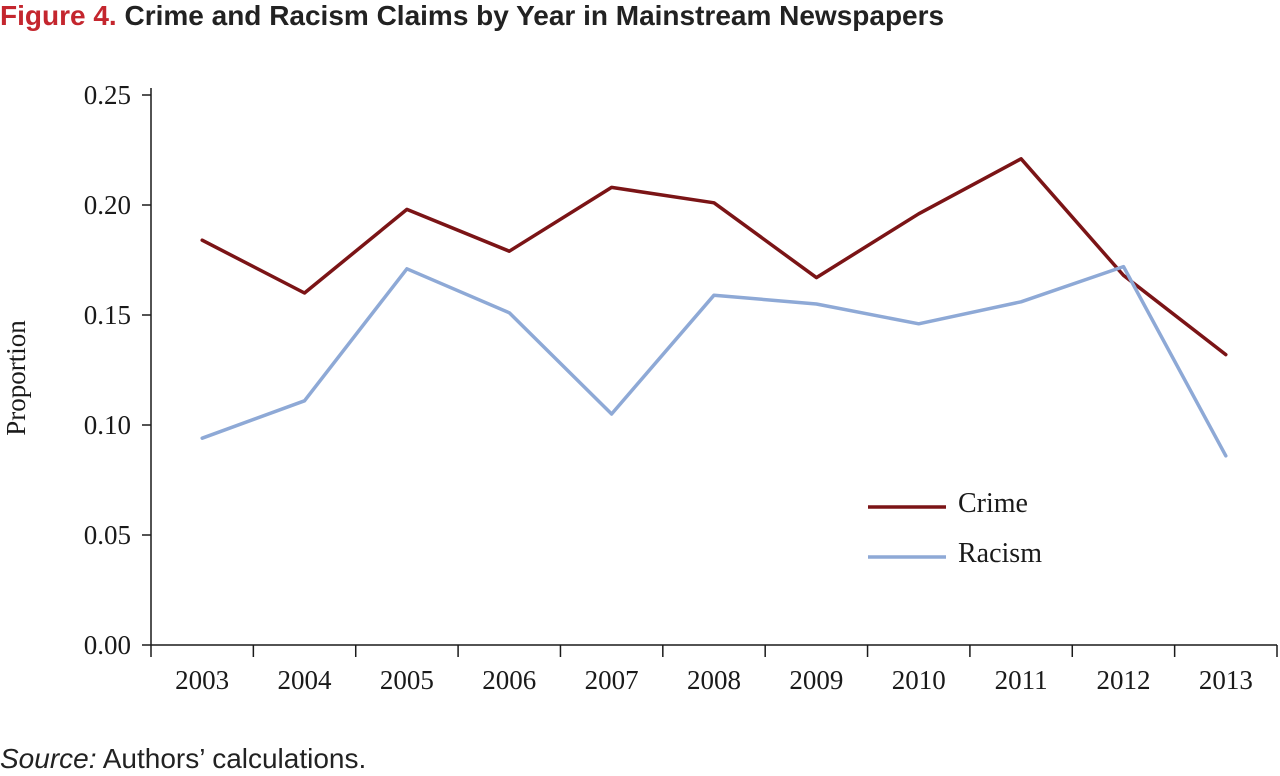  Describe the element at coordinates (202, 680) in the screenshot. I see `x-tick-label: 2003` at that location.